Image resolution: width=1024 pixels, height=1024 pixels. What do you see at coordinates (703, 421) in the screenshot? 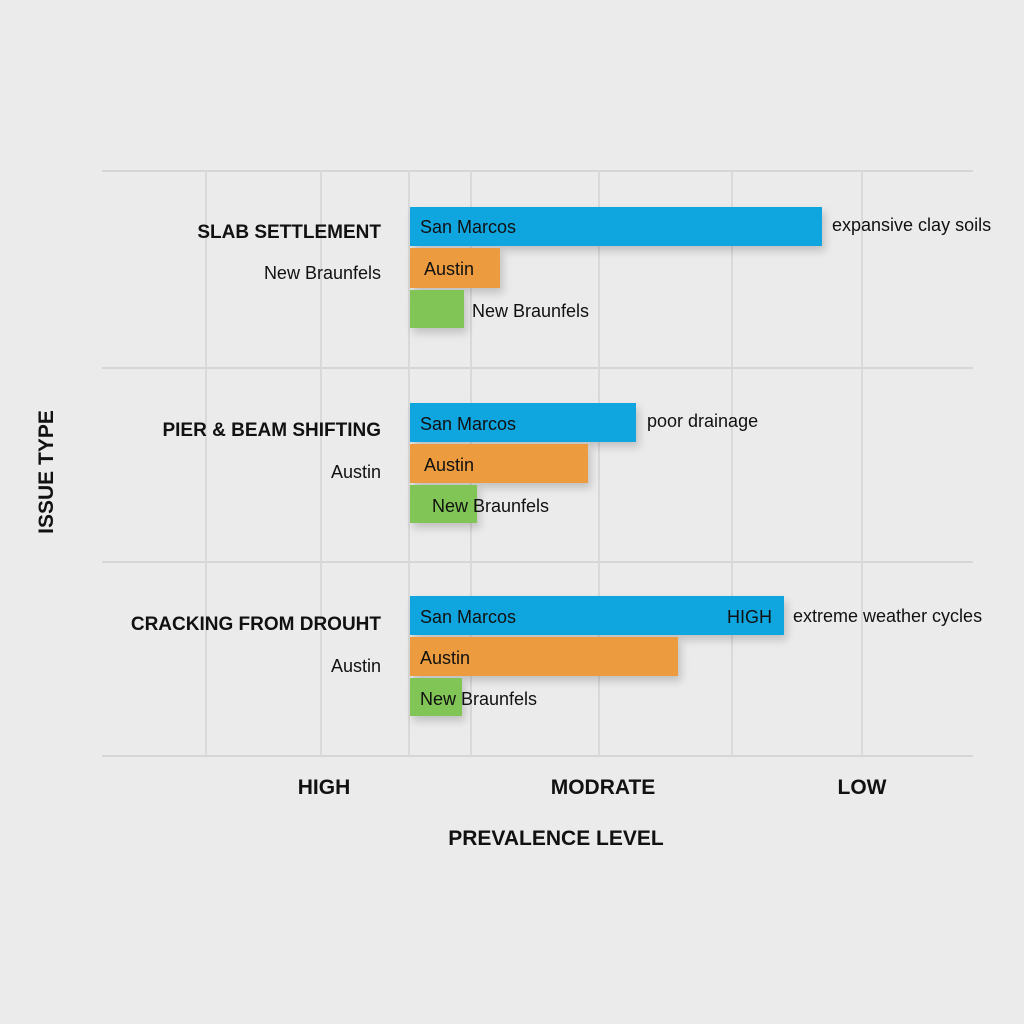
I see `annotation: poor drainage` at bounding box center [703, 421].